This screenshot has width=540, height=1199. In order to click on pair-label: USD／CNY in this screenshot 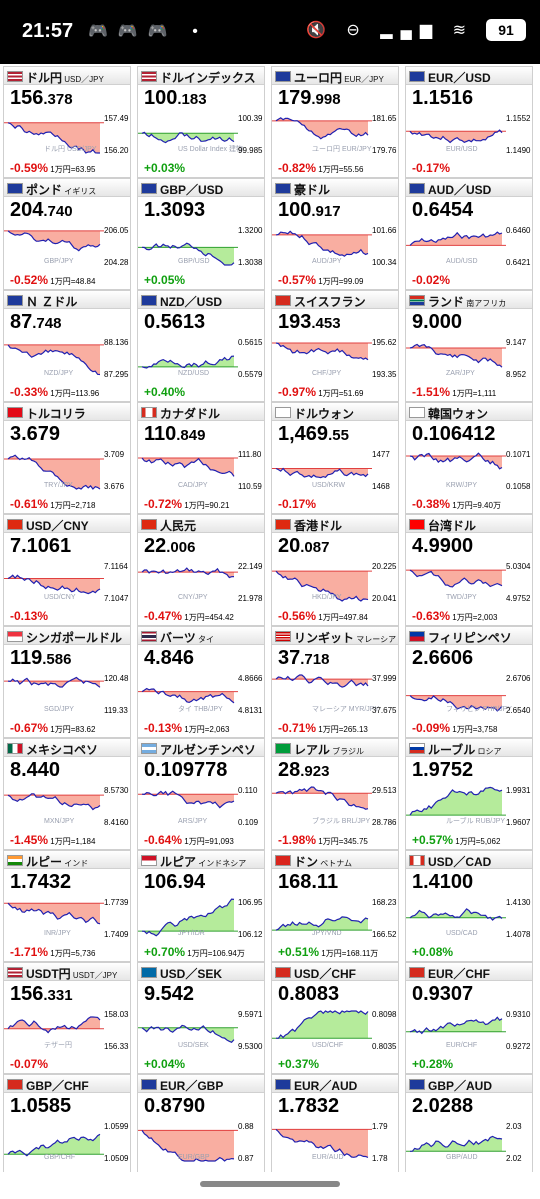, I will do `click(57, 526)`.